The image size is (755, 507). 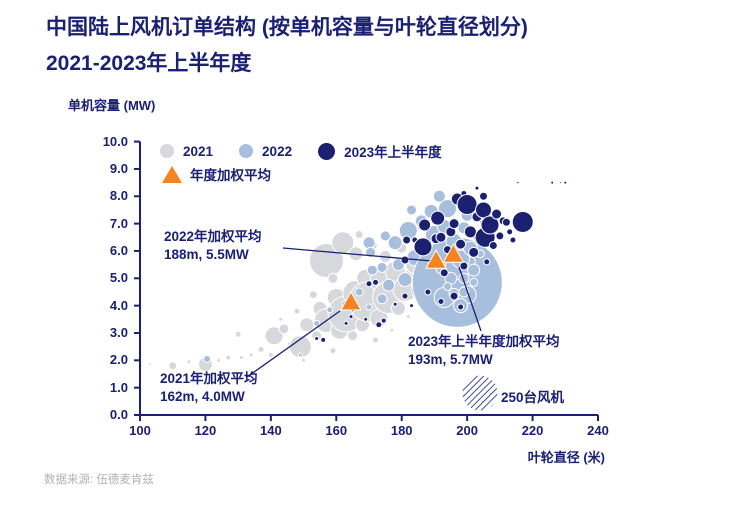 I want to click on x-axis-title: 叶轮直径 (米), so click(x=566, y=457).